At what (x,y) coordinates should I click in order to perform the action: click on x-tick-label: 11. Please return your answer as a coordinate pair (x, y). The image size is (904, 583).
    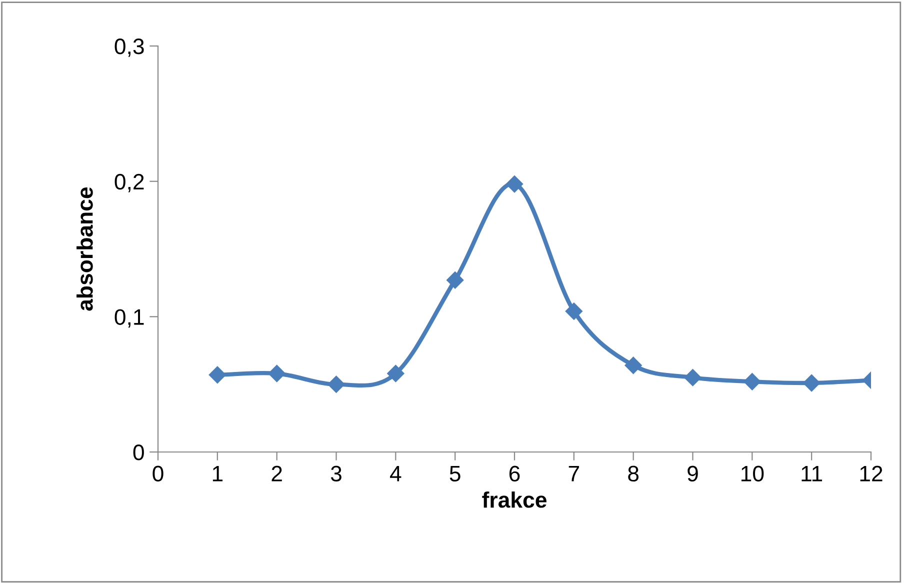
    Looking at the image, I should click on (812, 474).